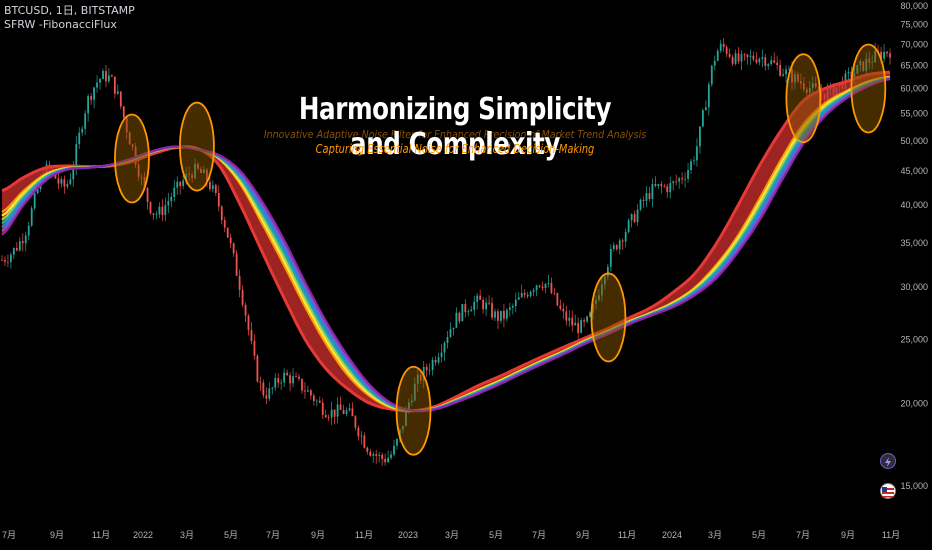  I want to click on y-tick-label: 55,000, so click(914, 113).